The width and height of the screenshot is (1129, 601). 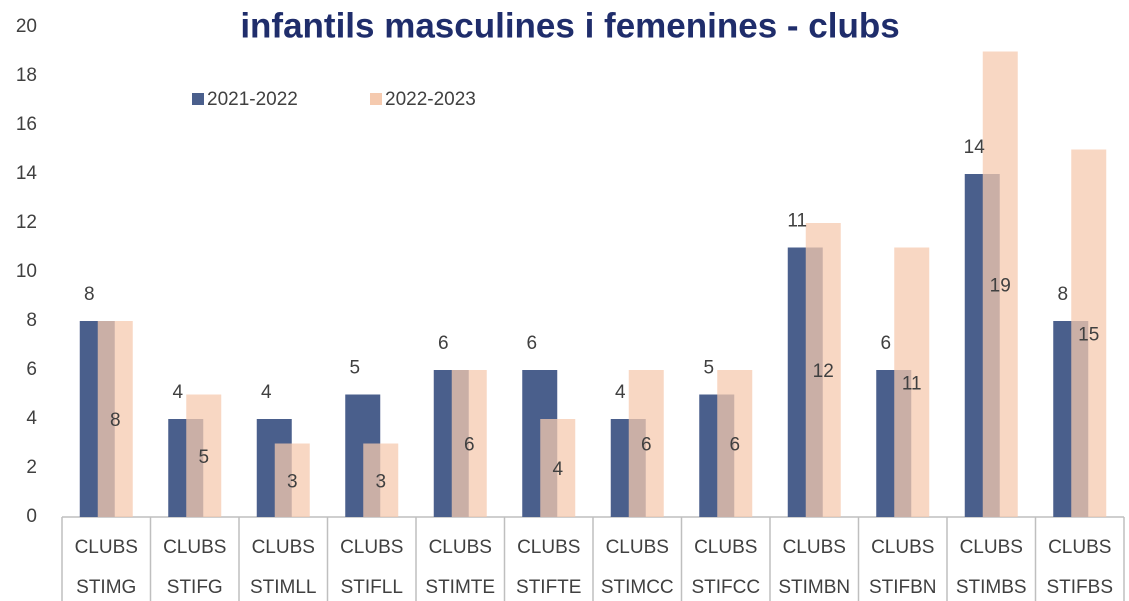 I want to click on x-tick-label: CLUBS STIMG, so click(x=106, y=567).